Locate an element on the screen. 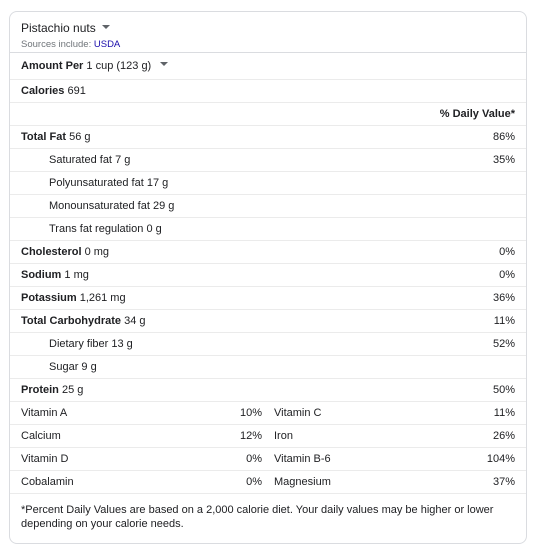 The width and height of the screenshot is (538, 554). nutrient-label: Trans fat regulation is located at coordinates (96, 229).